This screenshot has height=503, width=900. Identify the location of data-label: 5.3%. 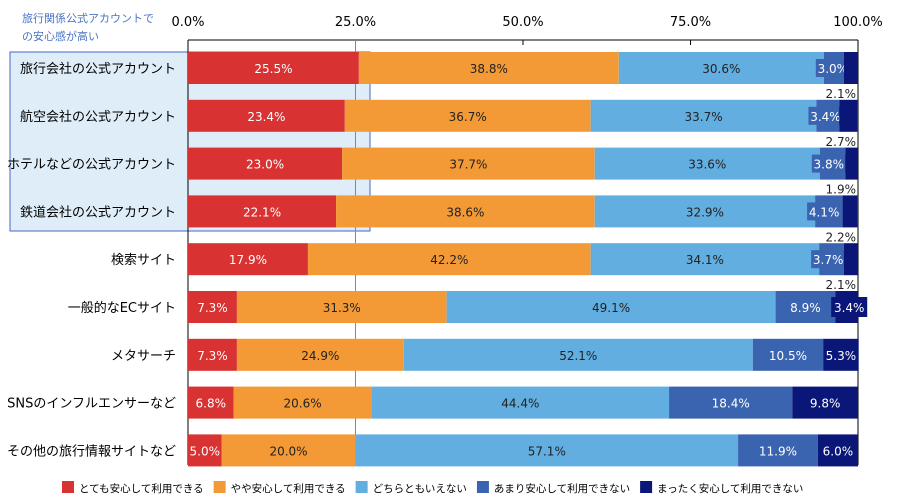
(841, 356).